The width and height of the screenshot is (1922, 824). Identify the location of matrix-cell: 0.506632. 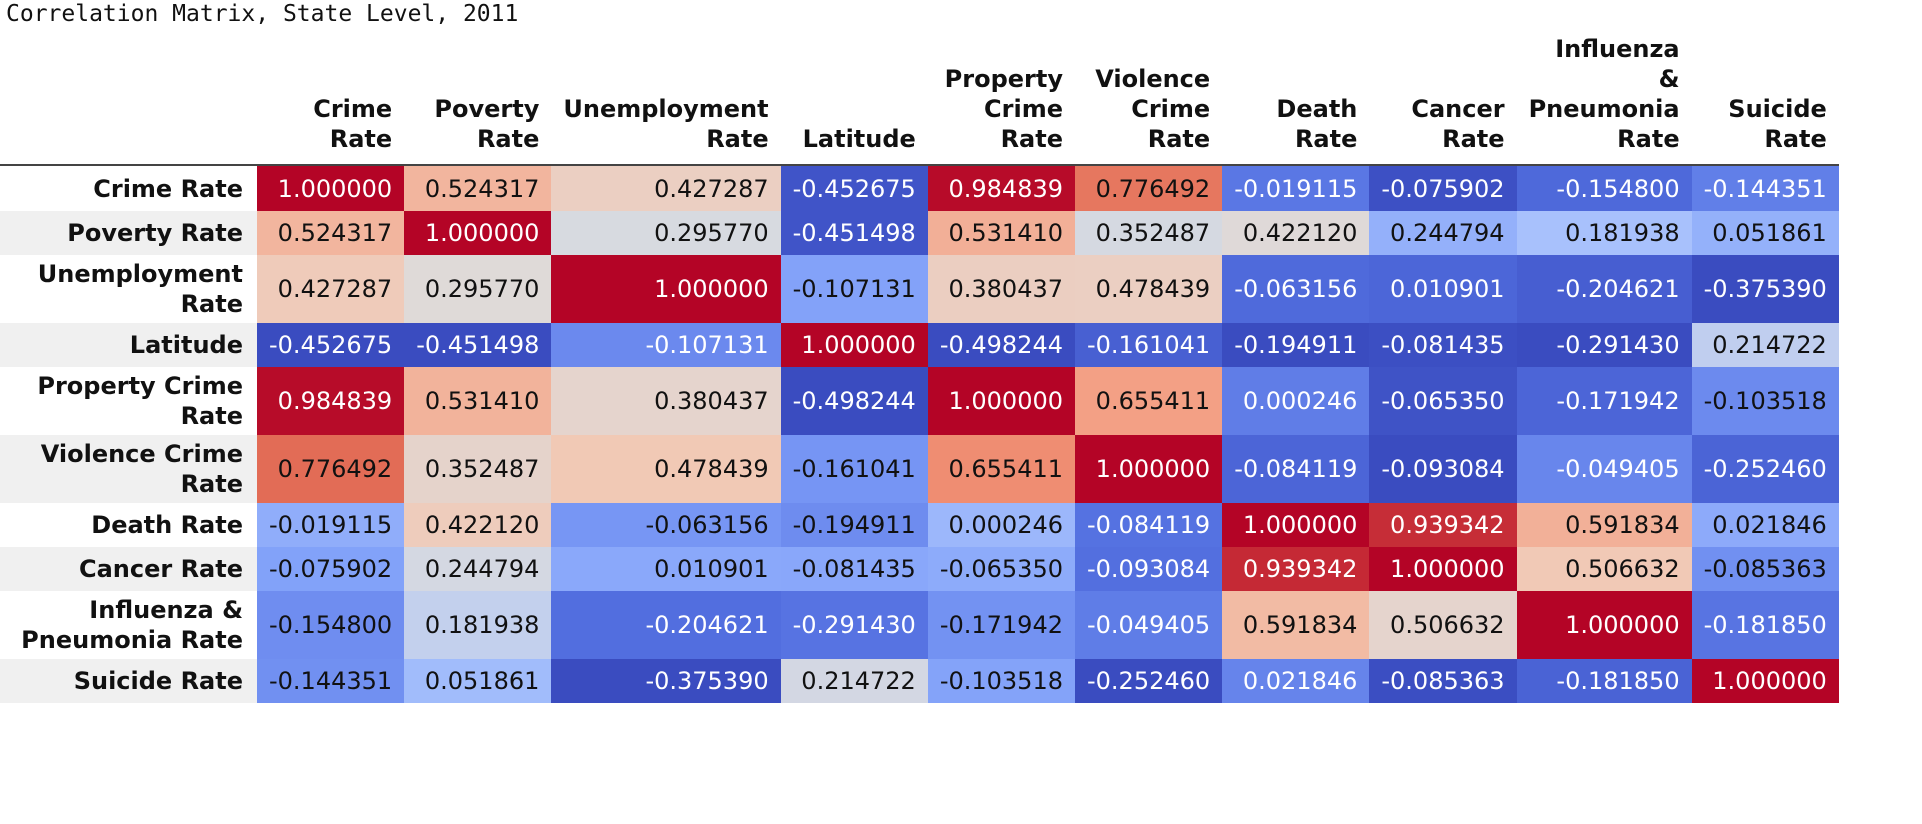
(1443, 625).